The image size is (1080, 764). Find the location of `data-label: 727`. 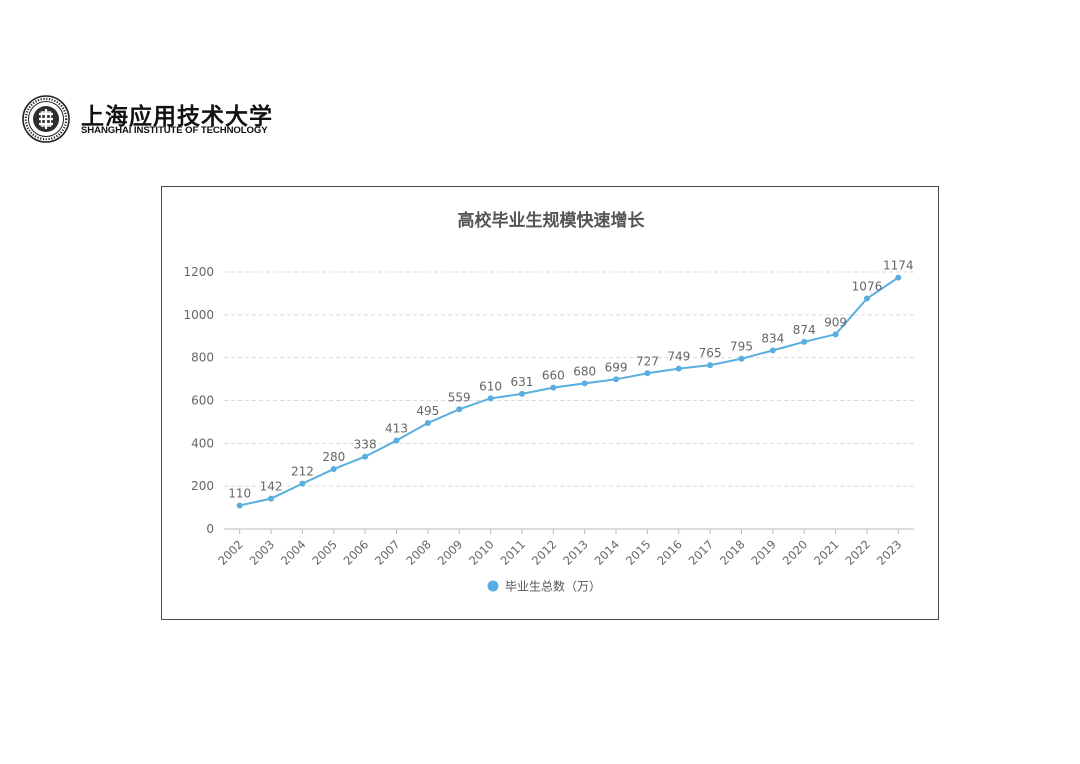

data-label: 727 is located at coordinates (647, 361).